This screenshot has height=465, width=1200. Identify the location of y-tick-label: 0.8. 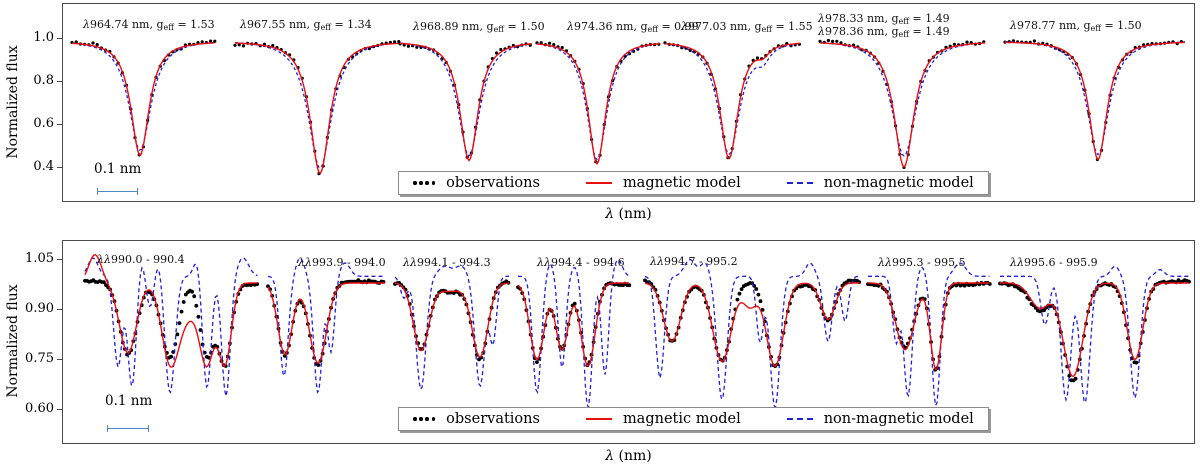
(43, 80).